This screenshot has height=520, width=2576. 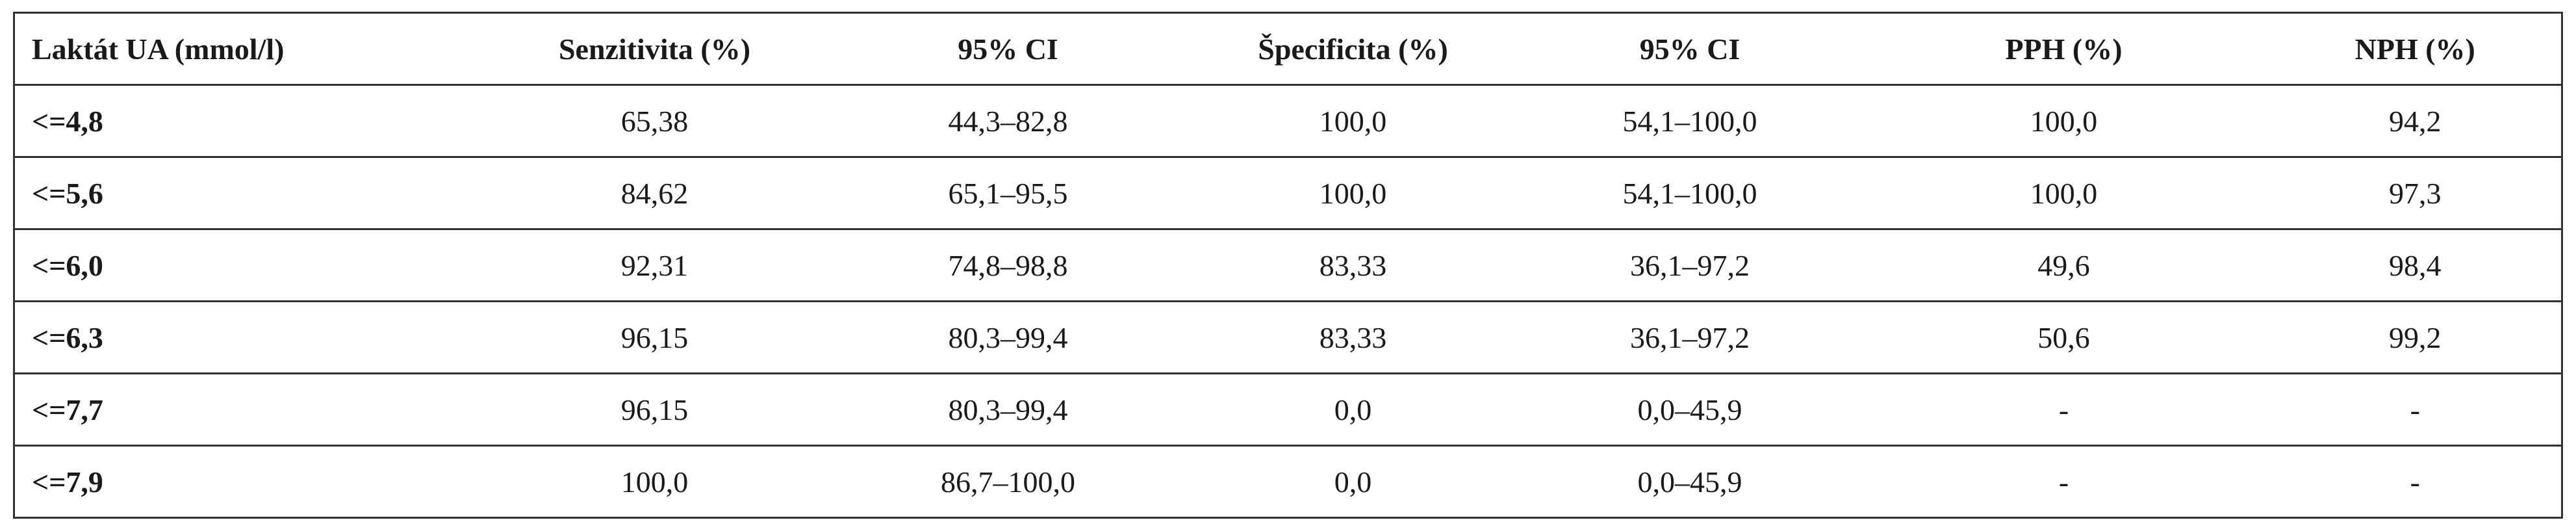 What do you see at coordinates (1008, 482) in the screenshot?
I see `table-cell: 86,7–100,0` at bounding box center [1008, 482].